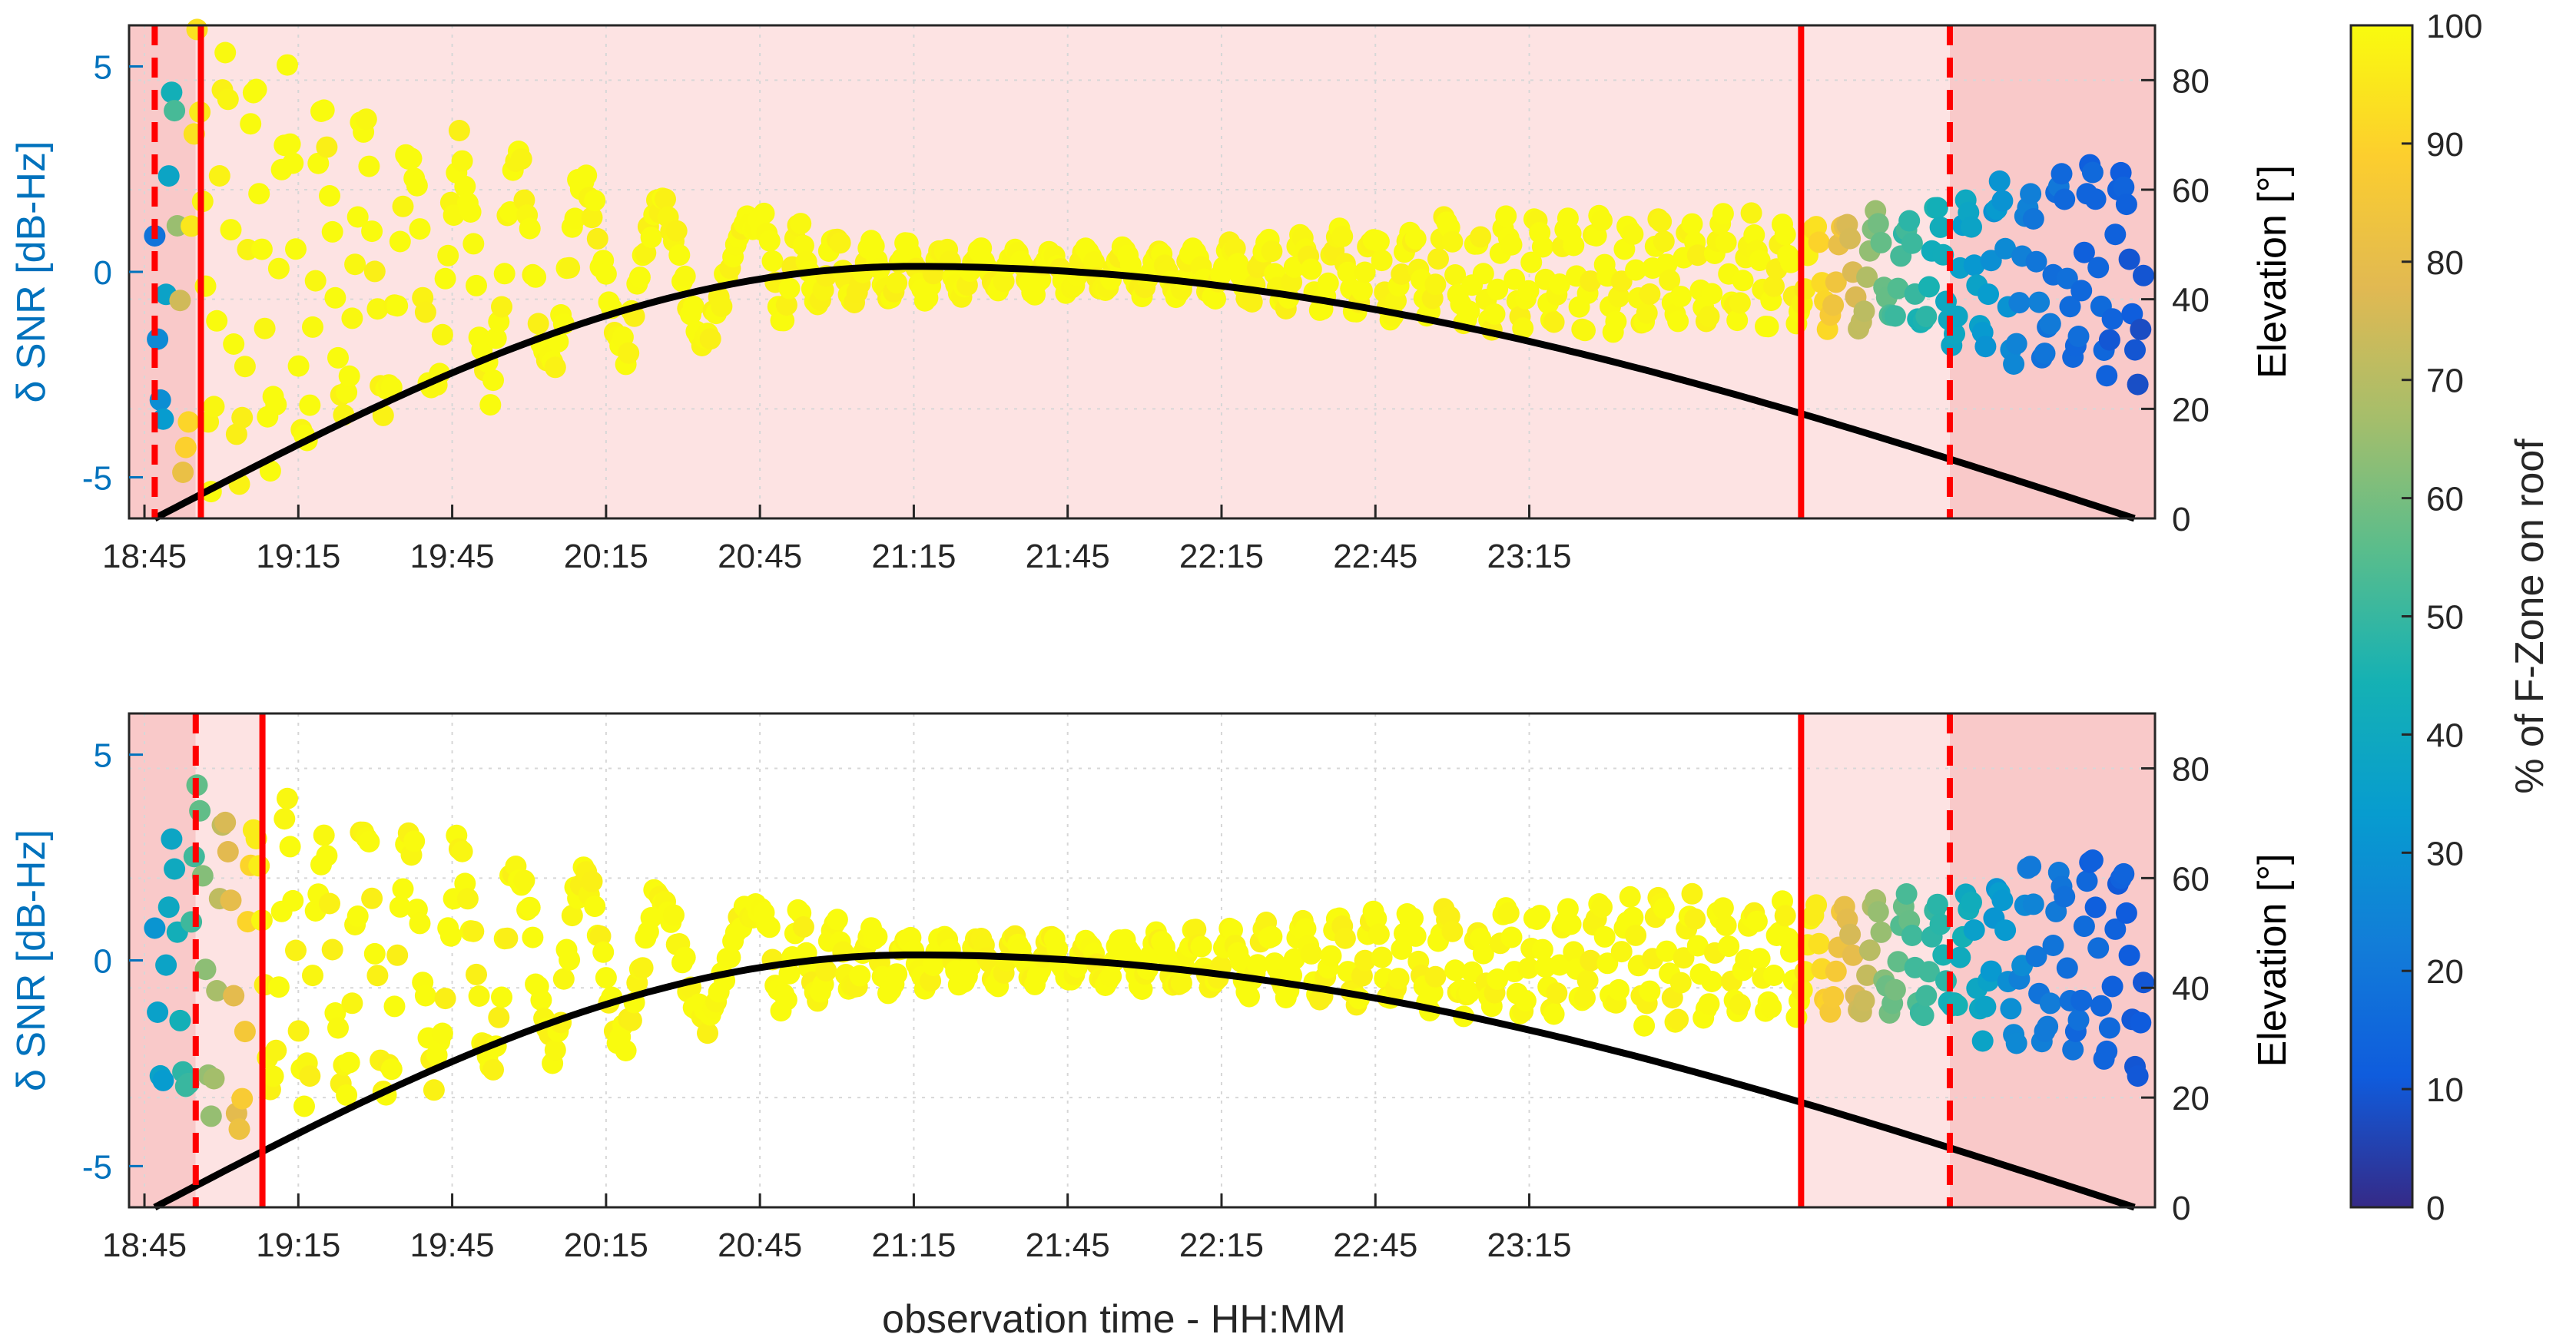 This screenshot has width=2576, height=1344. Describe the element at coordinates (1529, 556) in the screenshot. I see `x-tick-label: 23:15` at that location.